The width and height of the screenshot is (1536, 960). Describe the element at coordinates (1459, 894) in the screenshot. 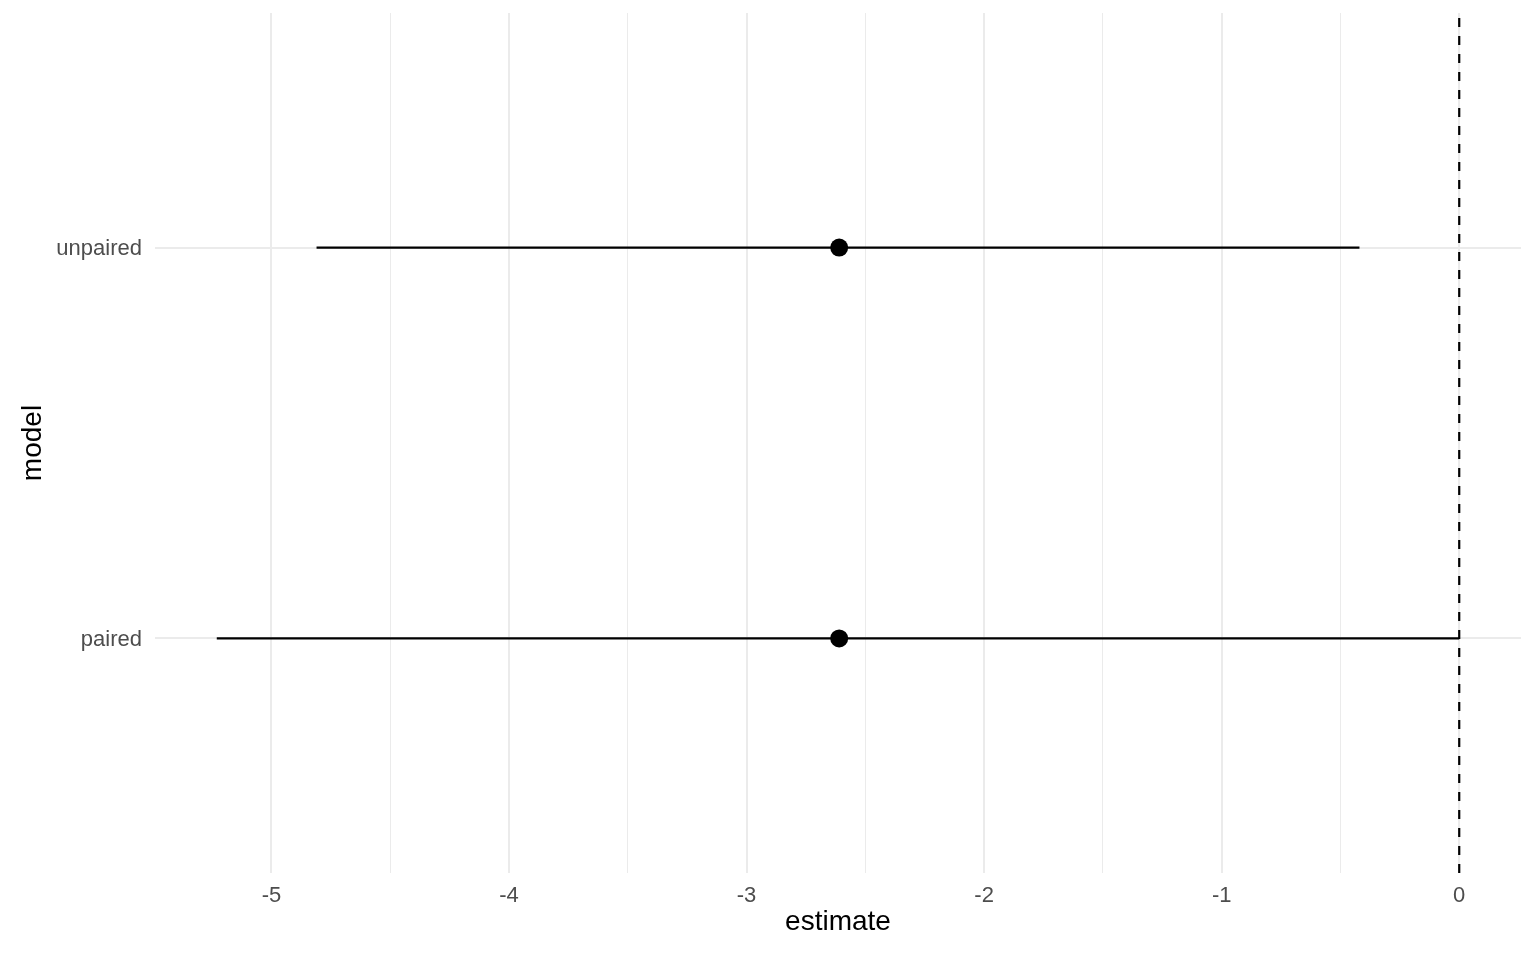

I see `x-tick-label: 0` at that location.